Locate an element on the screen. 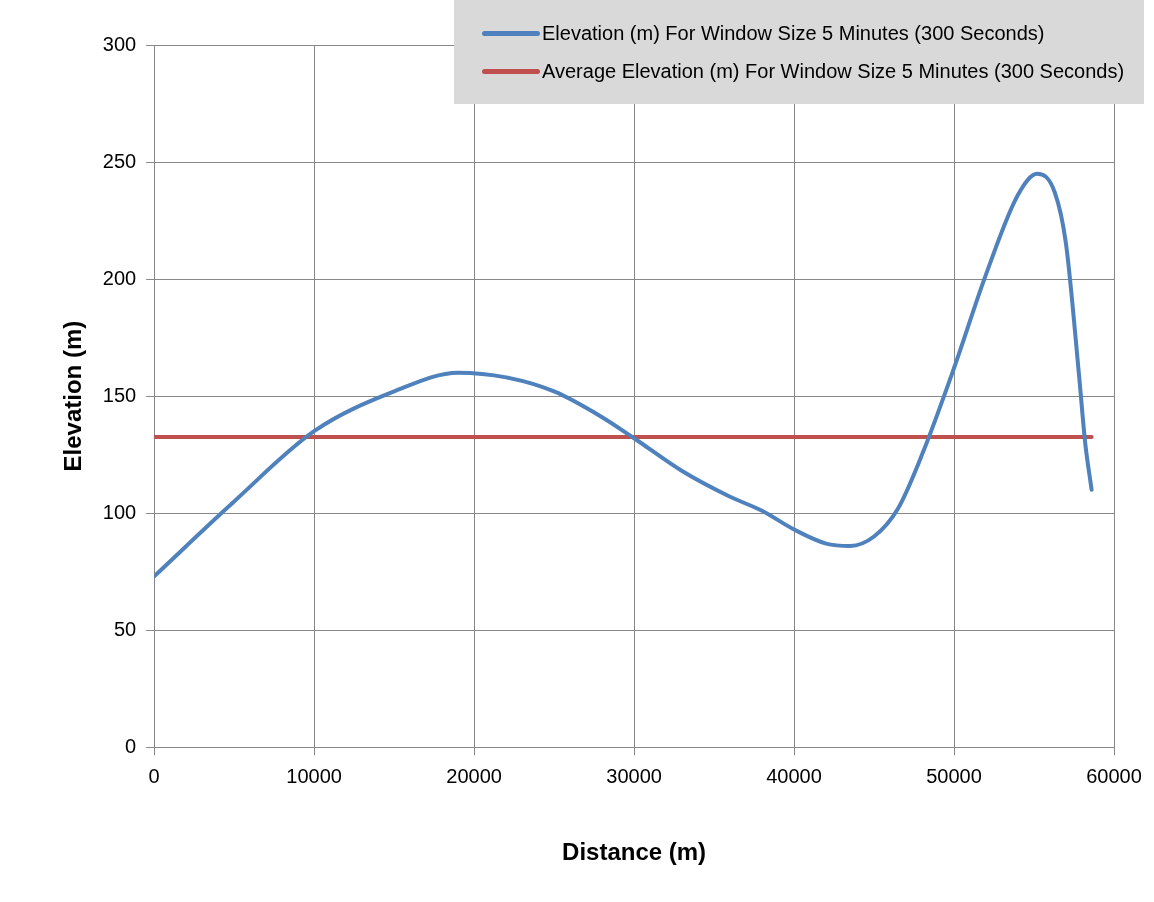  x-tick-label: 30000 is located at coordinates (634, 775).